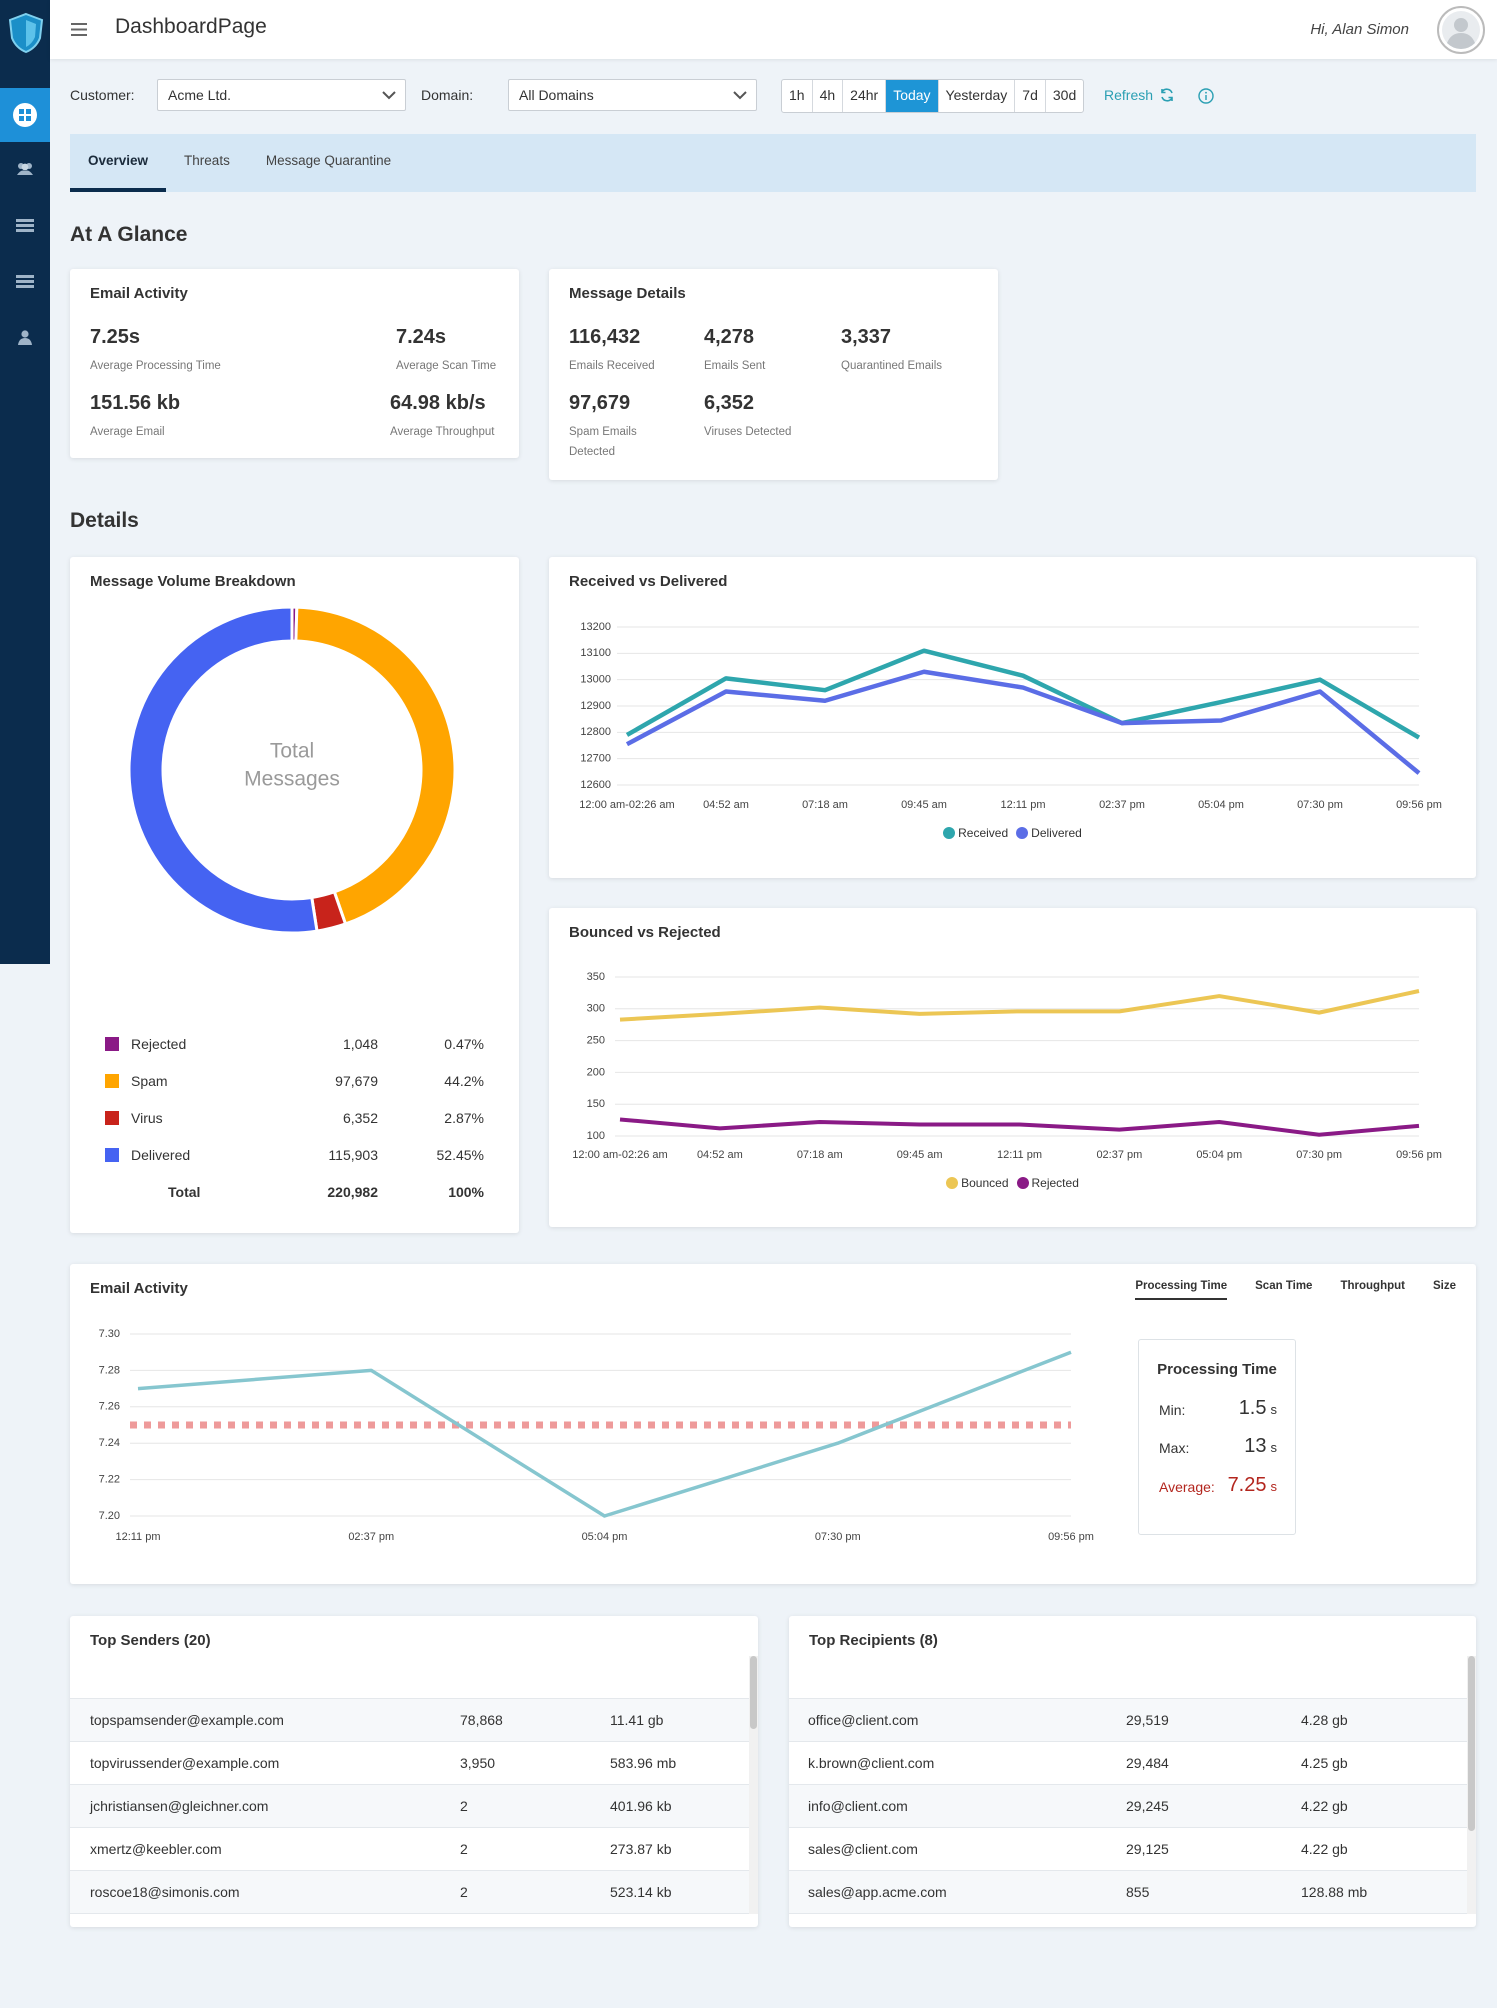 This screenshot has width=1497, height=2008. What do you see at coordinates (637, 1720) in the screenshot?
I see `size-cell: 11.41 gb` at bounding box center [637, 1720].